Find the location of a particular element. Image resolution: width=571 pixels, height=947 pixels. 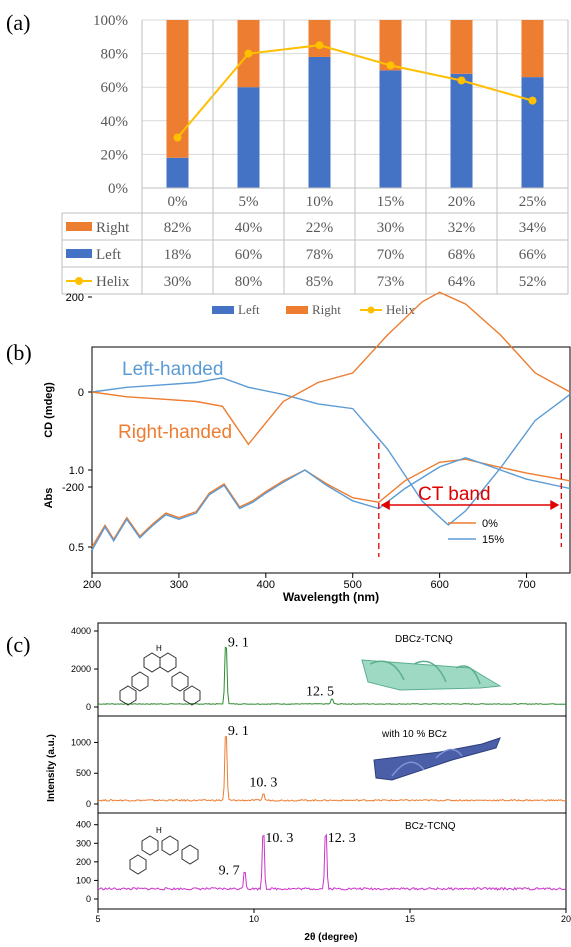

cd-curve-right-handed is located at coordinates (331, 368).